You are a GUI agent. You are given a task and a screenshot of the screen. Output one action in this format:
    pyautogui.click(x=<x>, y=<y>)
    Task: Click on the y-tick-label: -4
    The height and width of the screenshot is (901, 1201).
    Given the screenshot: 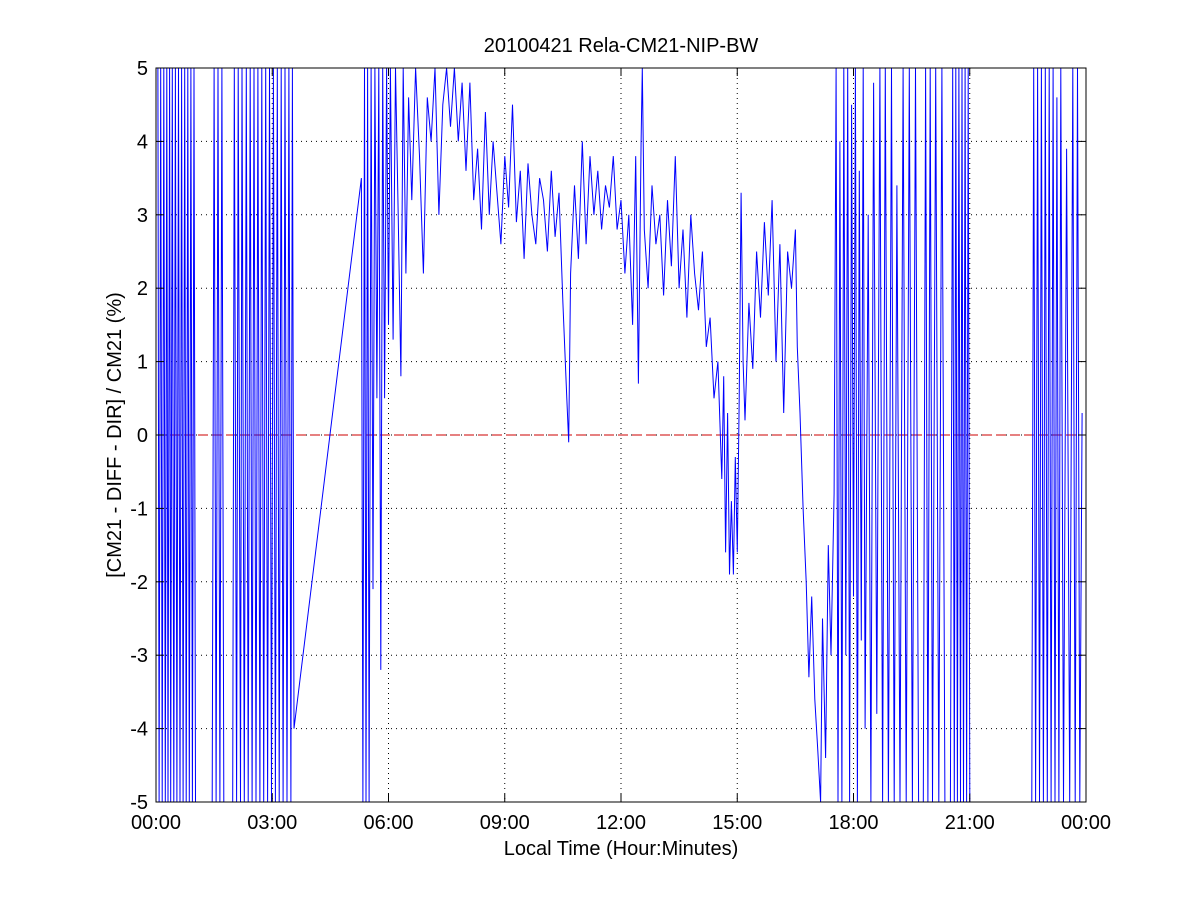 What is the action you would take?
    pyautogui.click(x=139, y=730)
    